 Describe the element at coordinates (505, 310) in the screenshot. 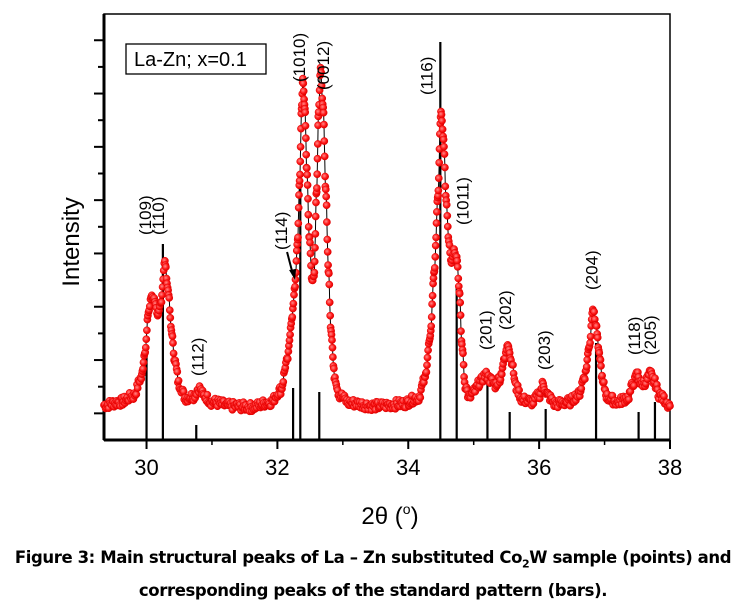

I see `hkl-label: (202)` at that location.